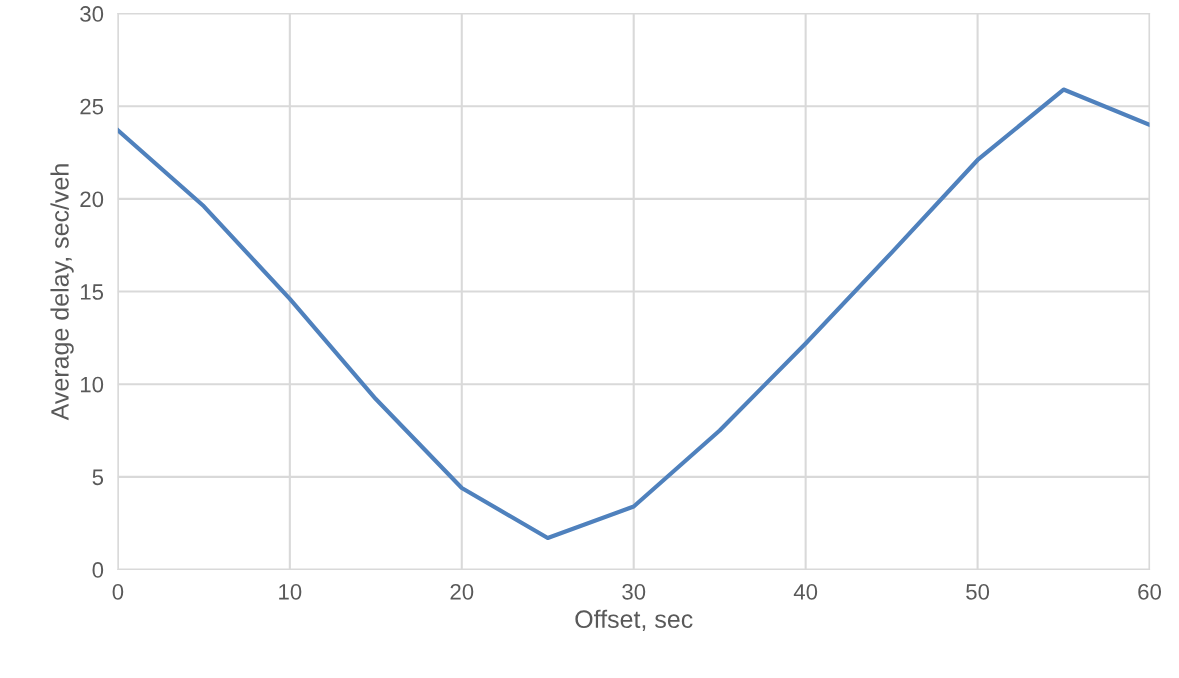 This screenshot has width=1179, height=678. I want to click on y-tick-label: 5, so click(98, 477).